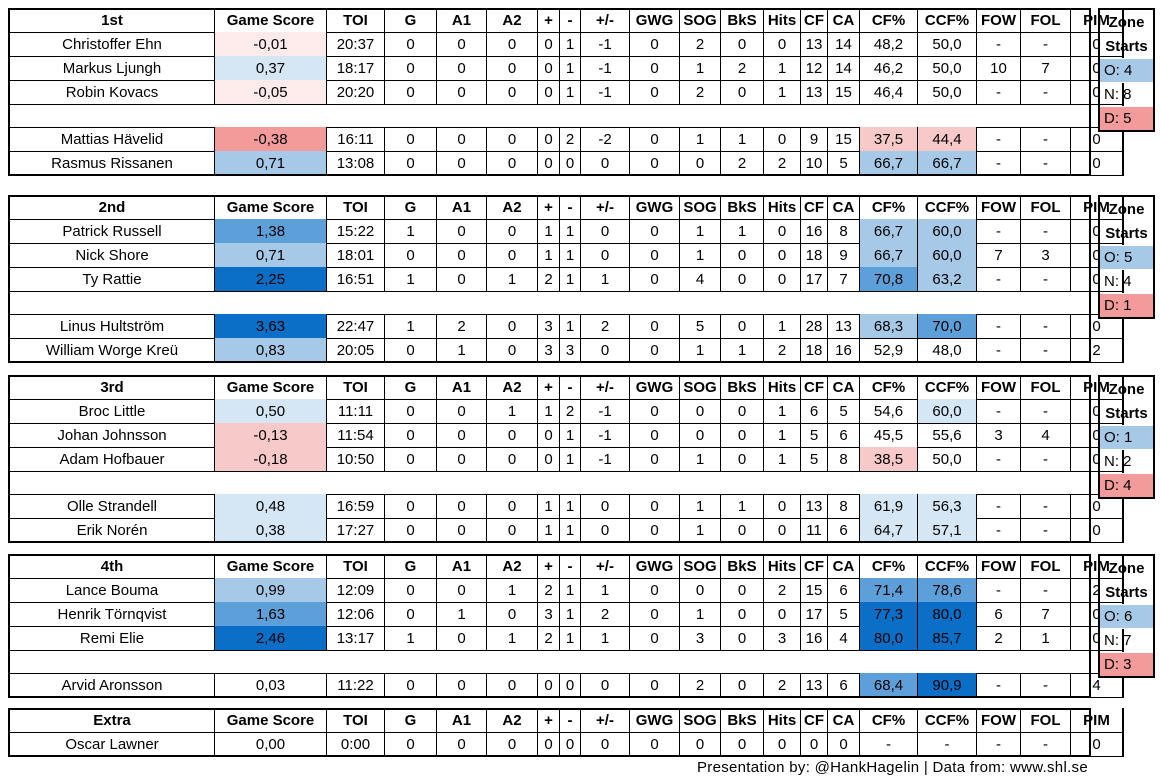  Describe the element at coordinates (947, 255) in the screenshot. I see `stat-cell: 60,0` at that location.